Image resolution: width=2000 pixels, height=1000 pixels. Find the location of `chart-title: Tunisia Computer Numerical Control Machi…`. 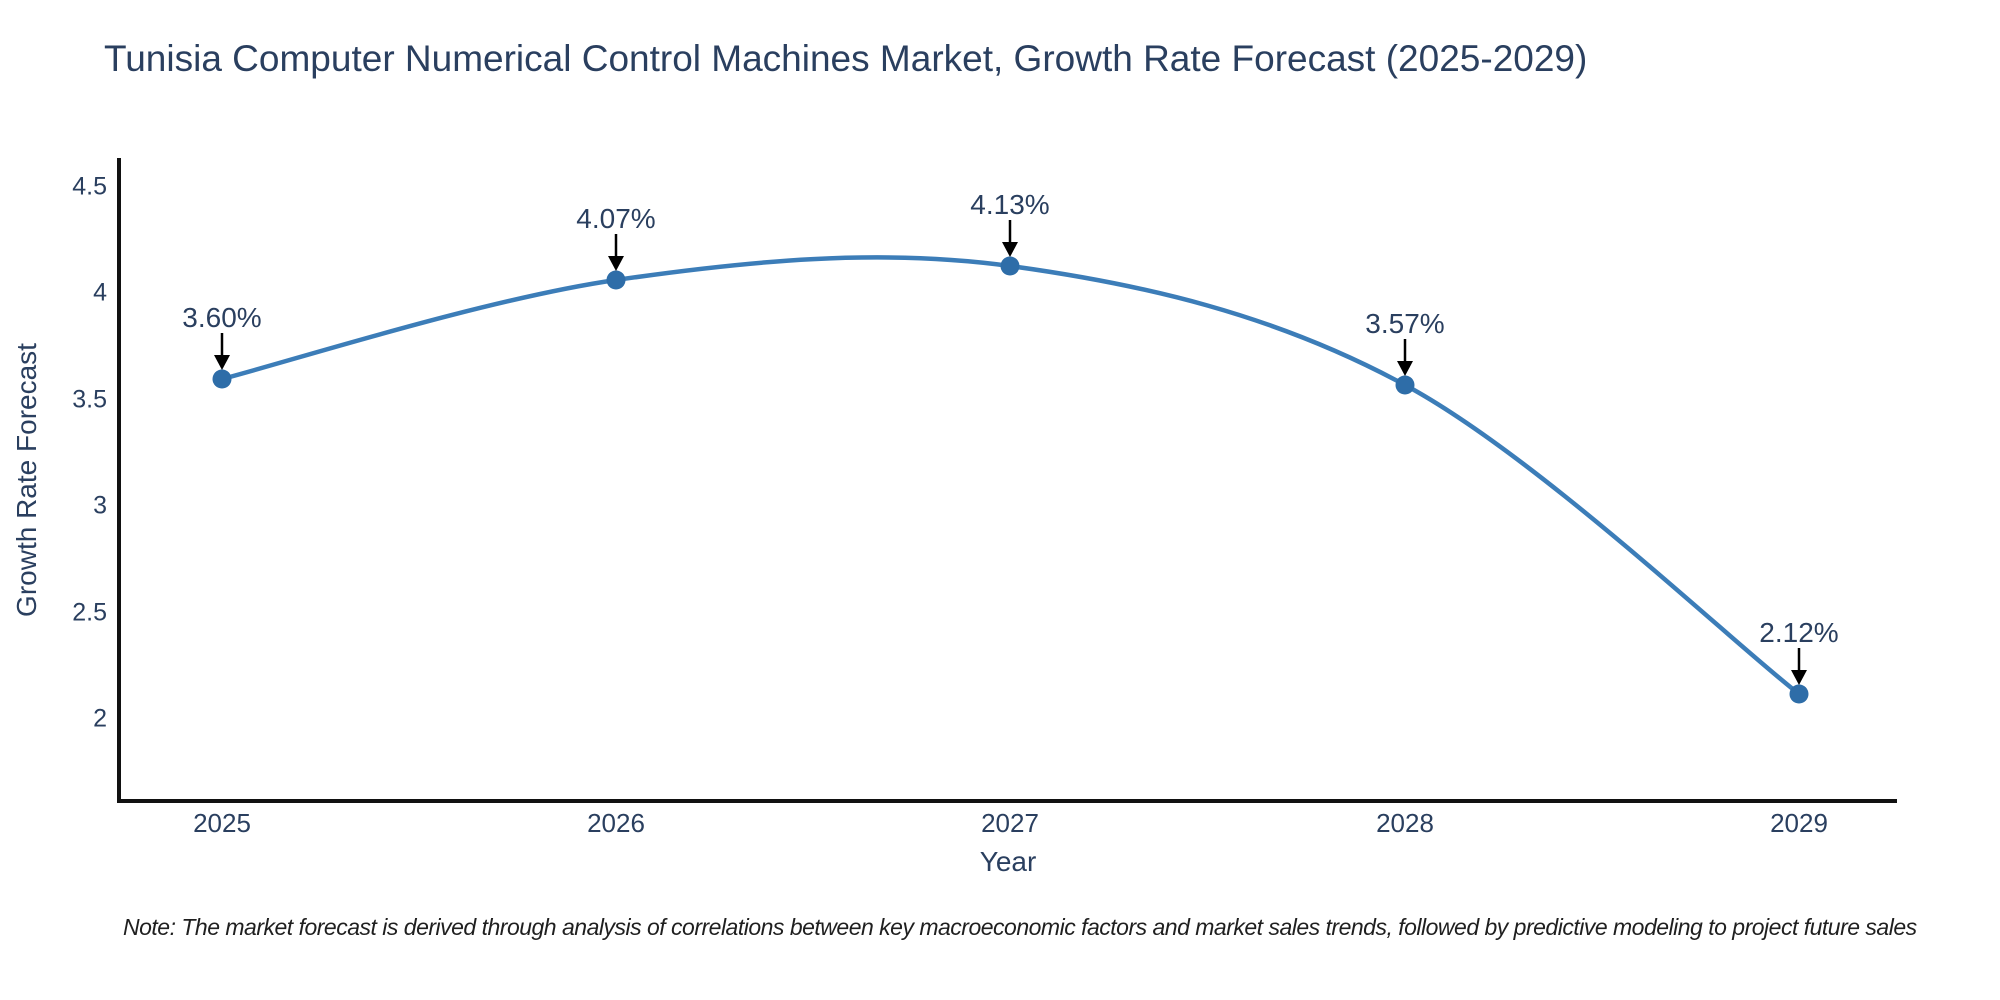

chart-title: Tunisia Computer Numerical Control Machi… is located at coordinates (846, 58).